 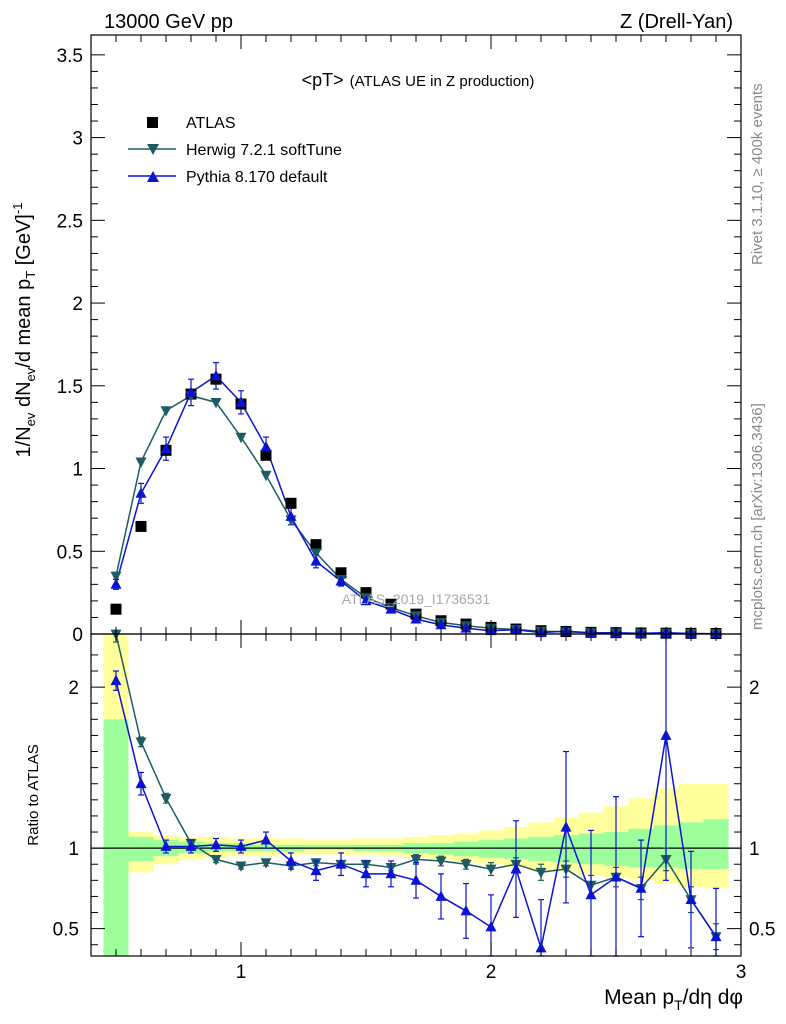 What do you see at coordinates (168, 22) in the screenshot?
I see `header-left: 13000 GeV pp` at bounding box center [168, 22].